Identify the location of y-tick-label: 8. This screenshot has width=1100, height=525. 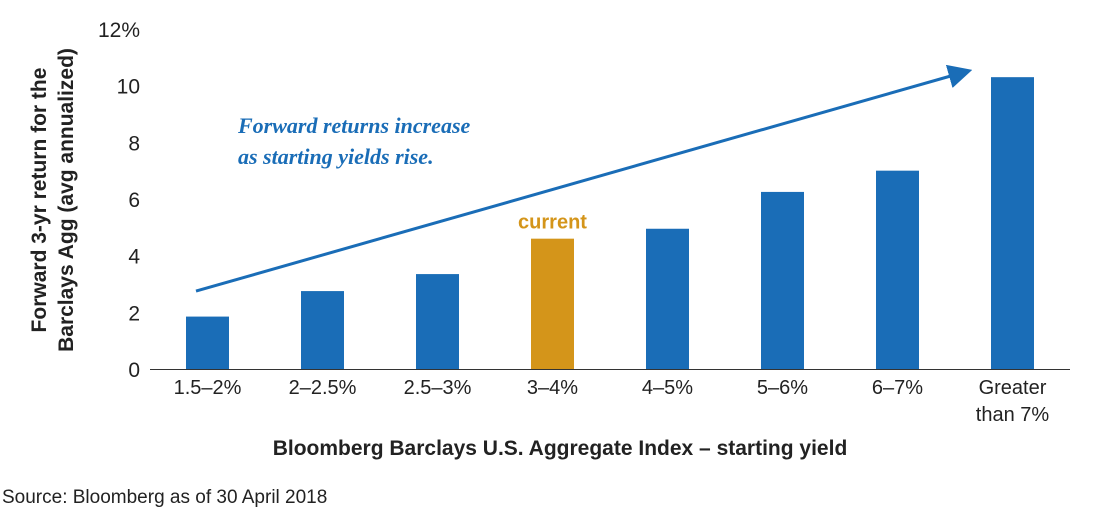
(134, 143).